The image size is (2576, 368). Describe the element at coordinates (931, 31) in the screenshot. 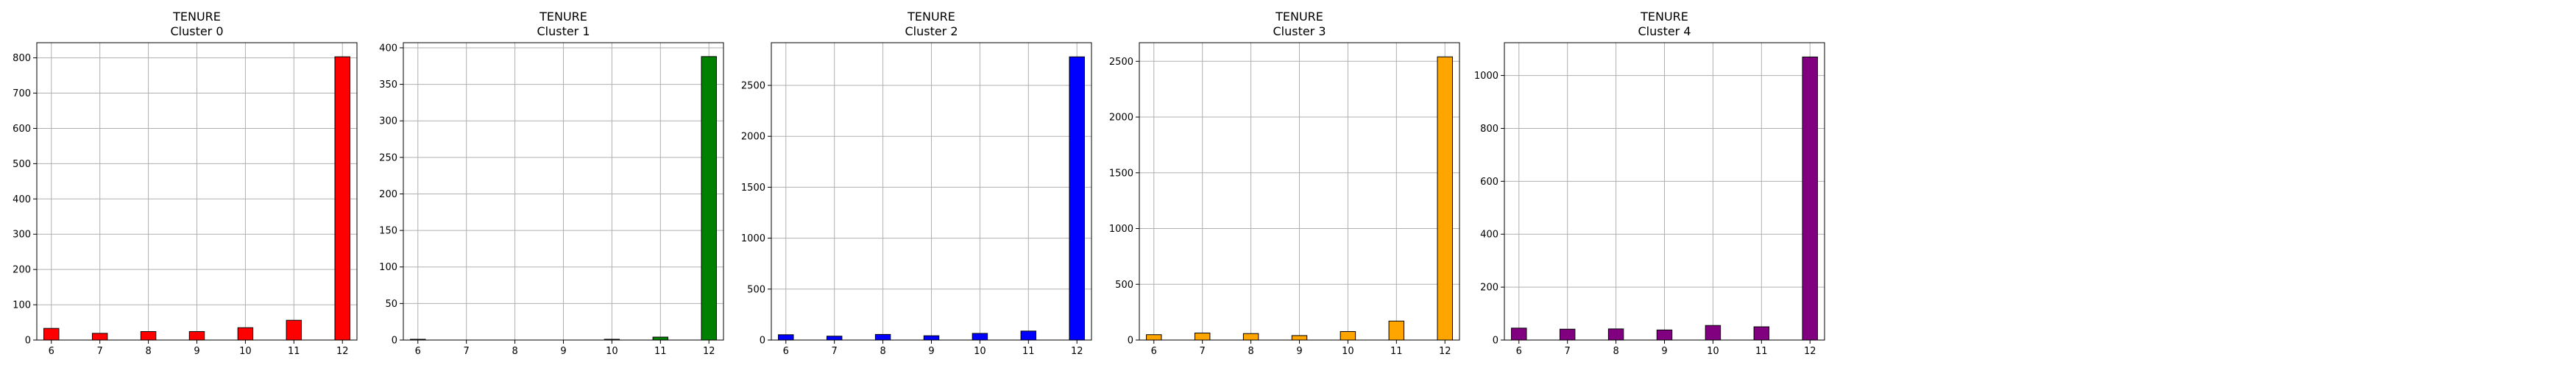

I see `chart-subtitle: Cluster 2` at that location.